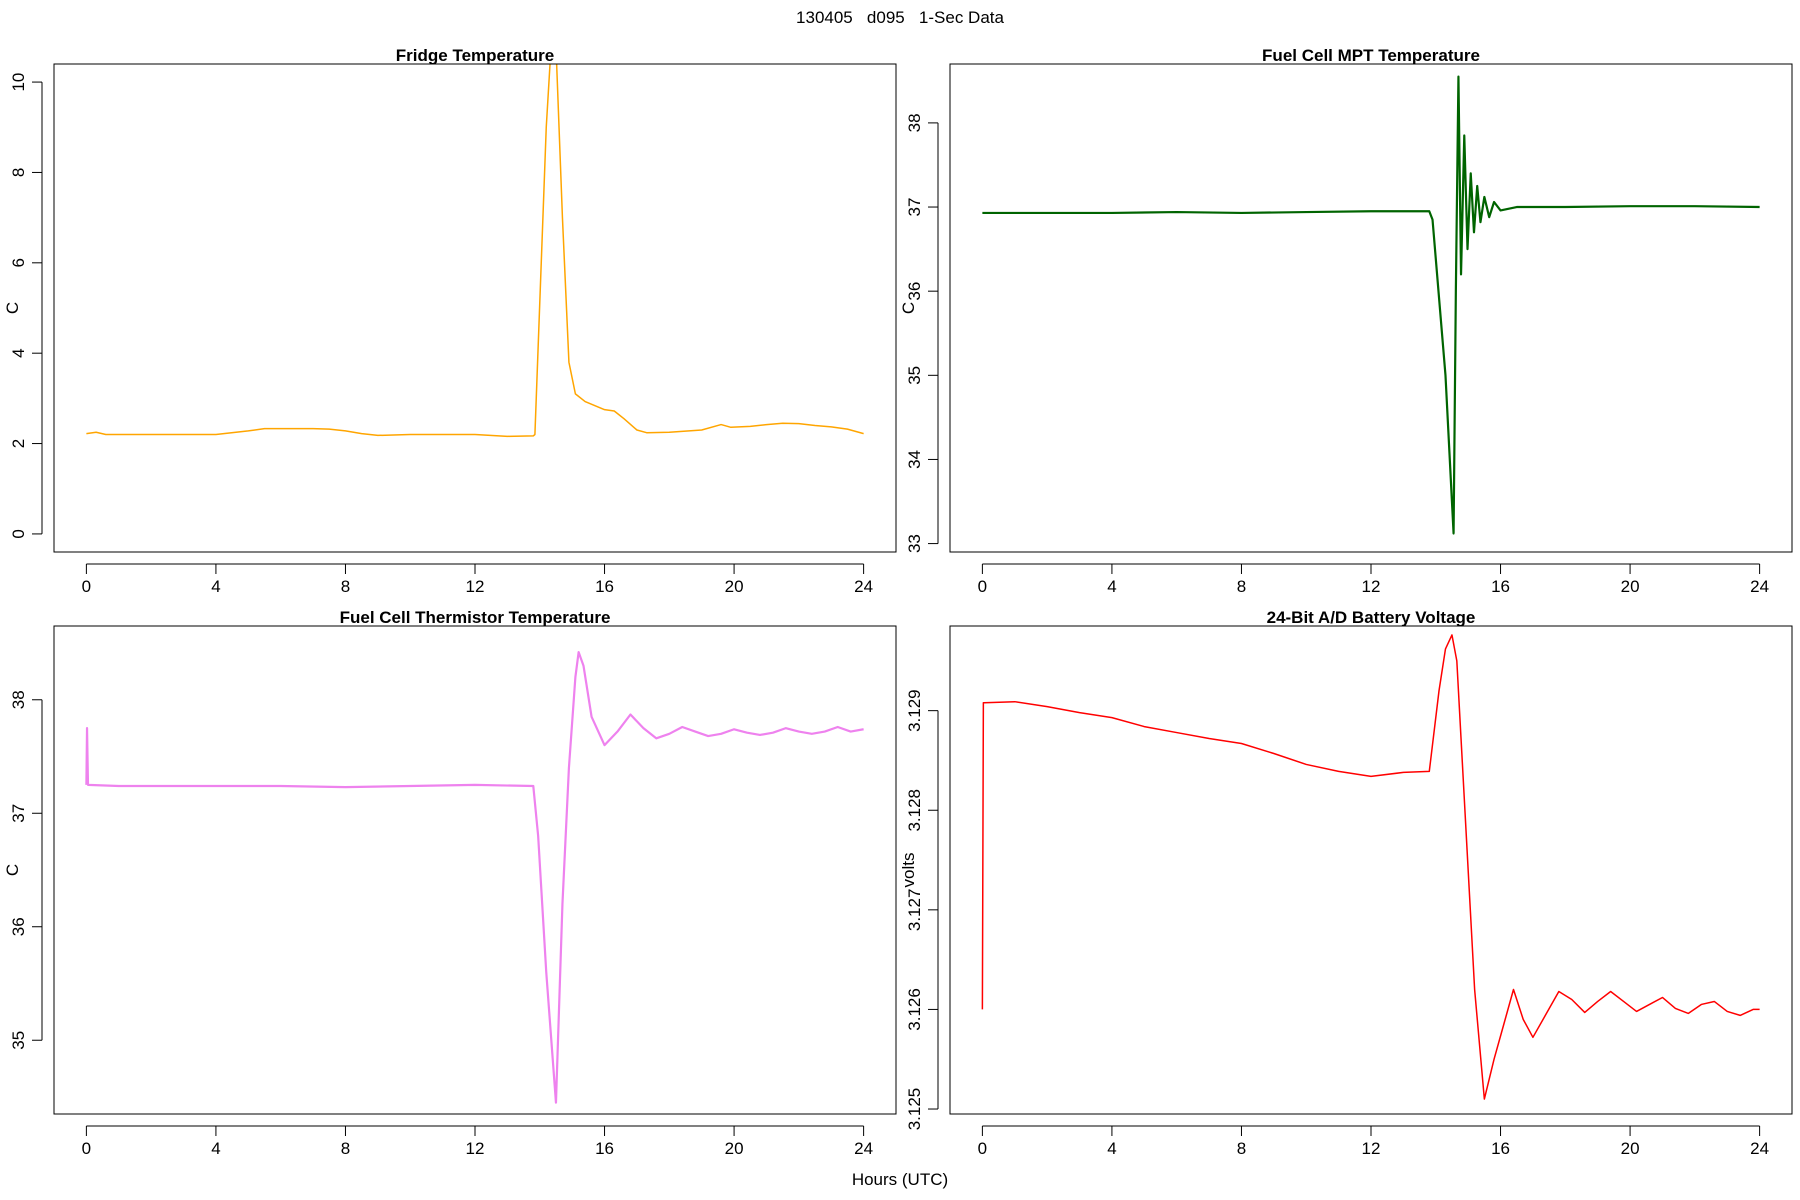 Image resolution: width=1800 pixels, height=1200 pixels. I want to click on figure-title: 130405 d095 1-Sec Data, so click(900, 17).